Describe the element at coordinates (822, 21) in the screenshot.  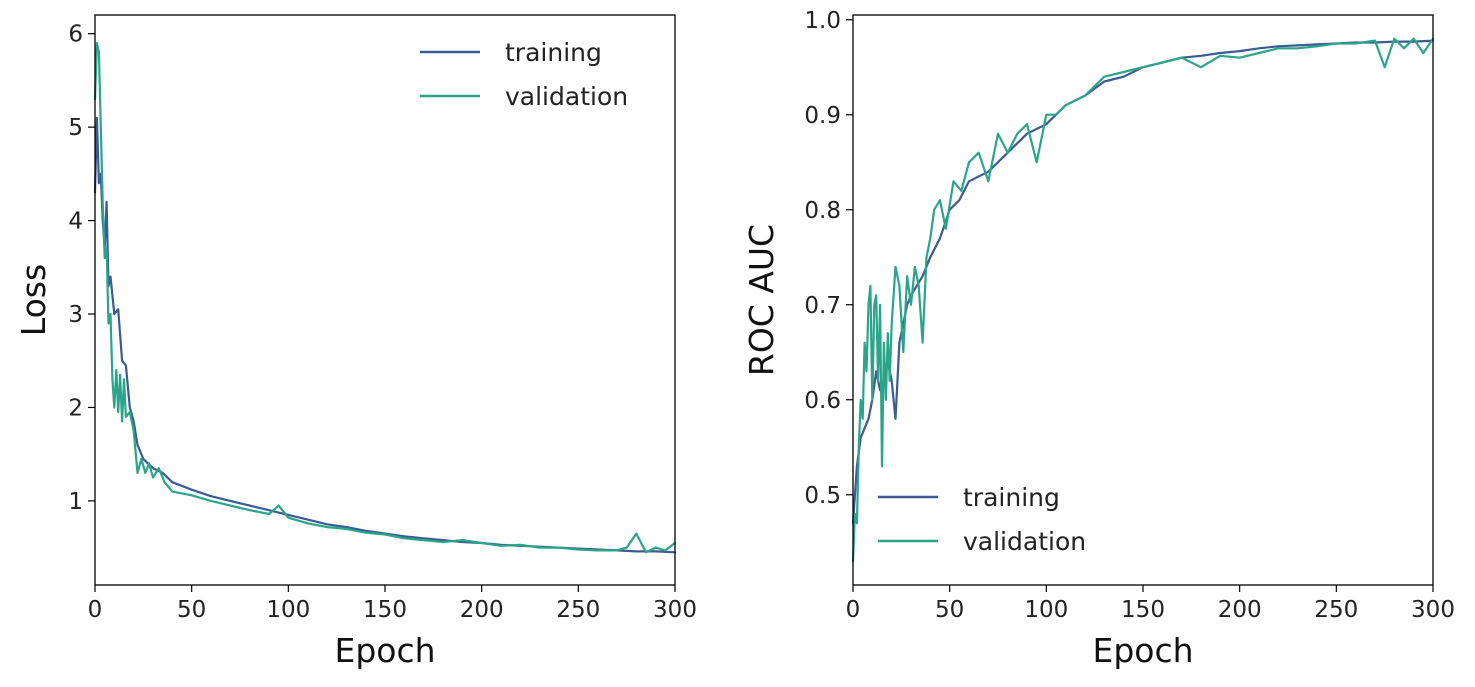
I see `y-tick-label: 1.0` at that location.